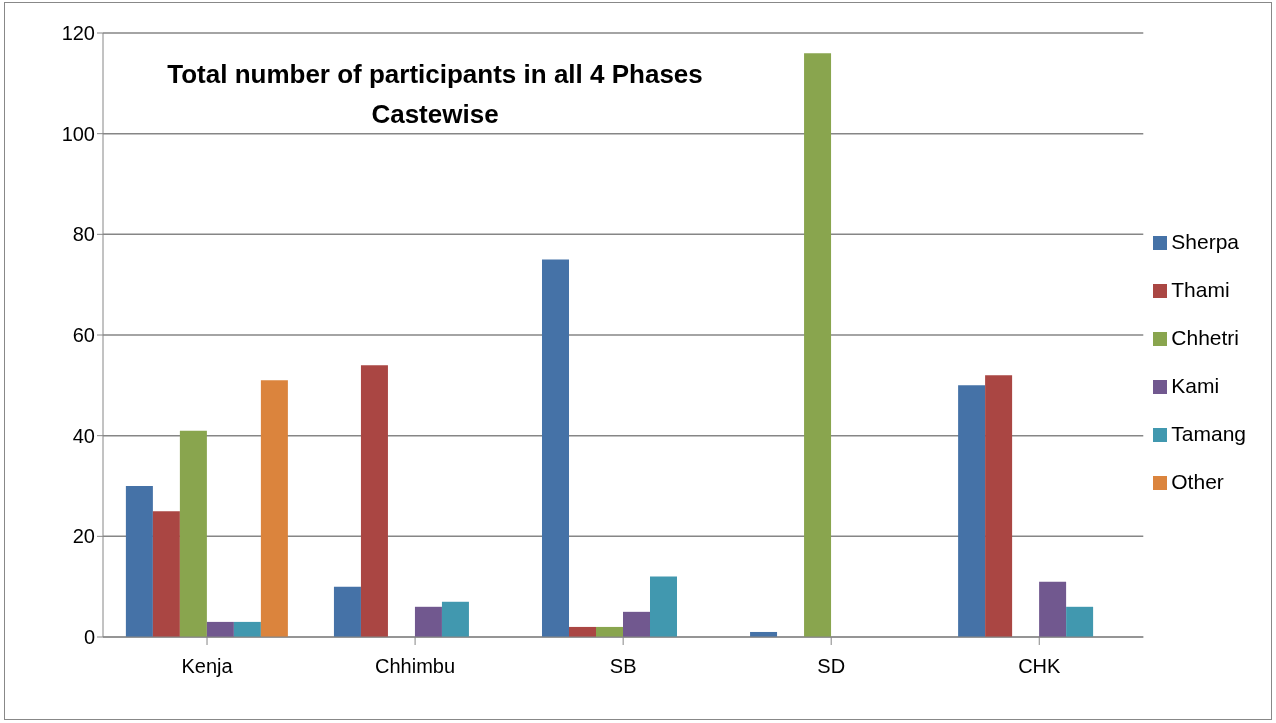 The height and width of the screenshot is (723, 1276). Describe the element at coordinates (83, 335) in the screenshot. I see `y-tick-label: 60` at that location.